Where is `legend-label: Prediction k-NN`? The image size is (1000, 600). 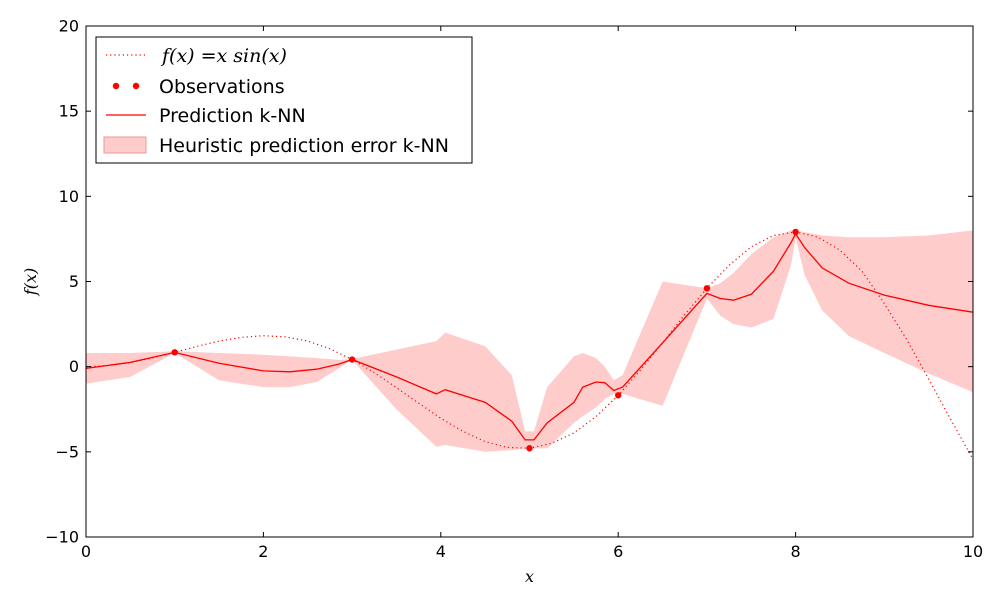 legend-label: Prediction k-NN is located at coordinates (232, 116).